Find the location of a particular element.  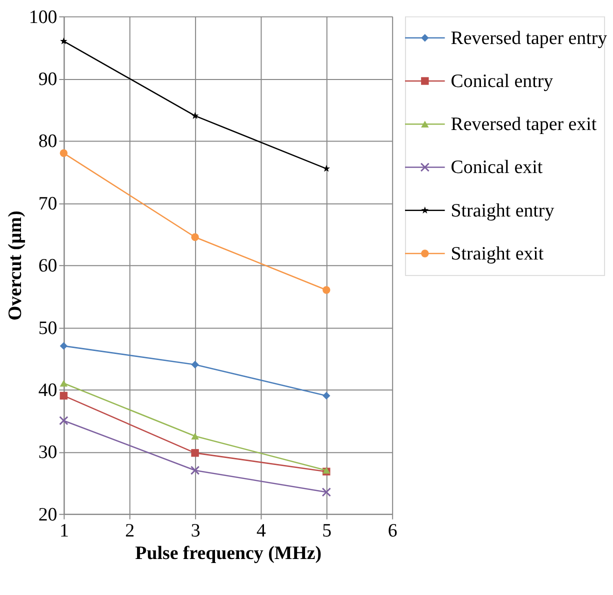

legend-label: Reversed taper exit is located at coordinates (524, 125).